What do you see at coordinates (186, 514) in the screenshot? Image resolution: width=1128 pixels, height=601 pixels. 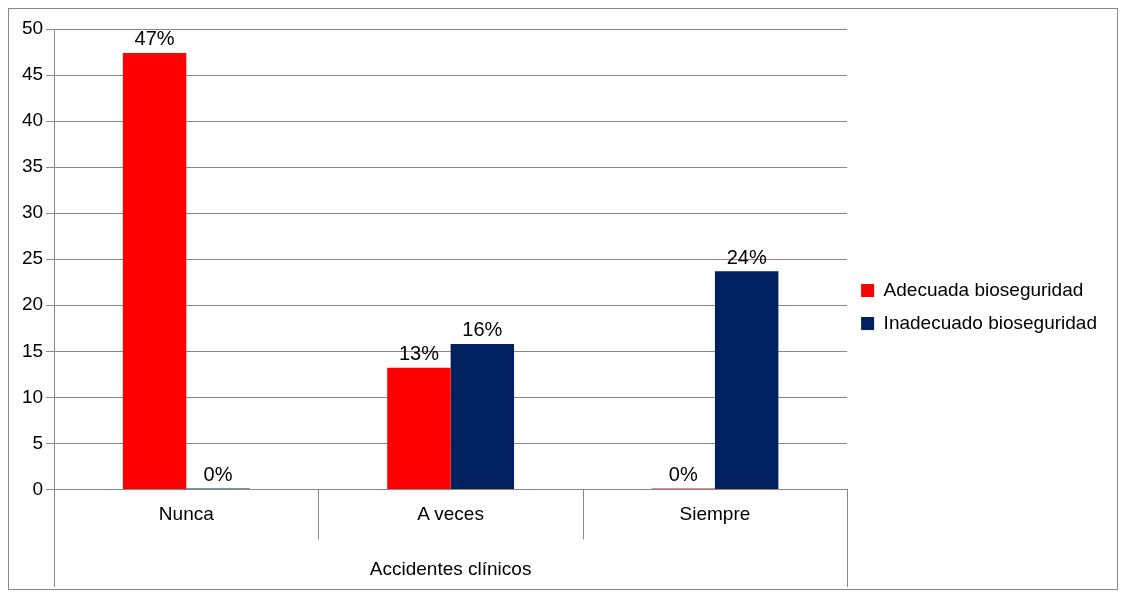 I see `x-tick-label: Nunca` at bounding box center [186, 514].